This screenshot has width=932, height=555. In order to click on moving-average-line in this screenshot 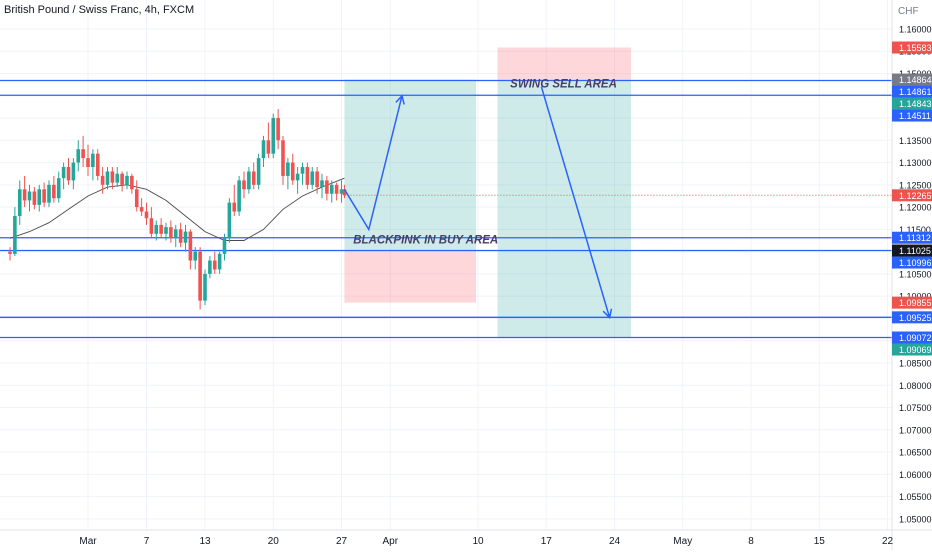, I will do `click(177, 209)`.